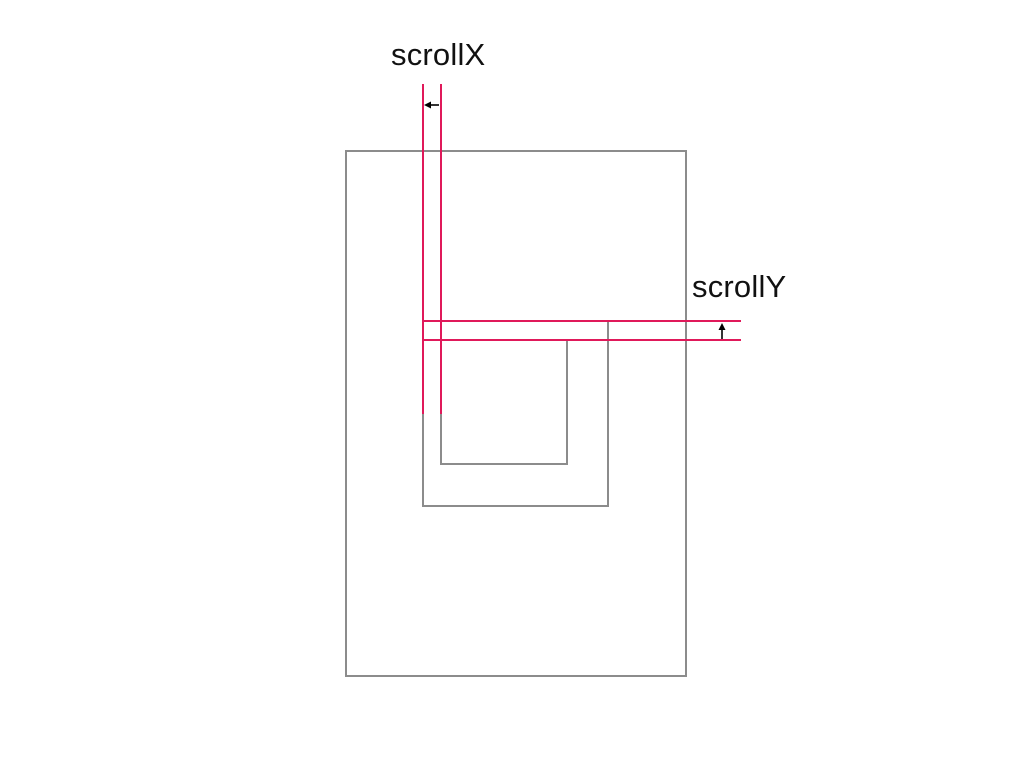 This screenshot has height=768, width=1024. Describe the element at coordinates (722, 331) in the screenshot. I see `scroll-y-arrow-icon` at that location.